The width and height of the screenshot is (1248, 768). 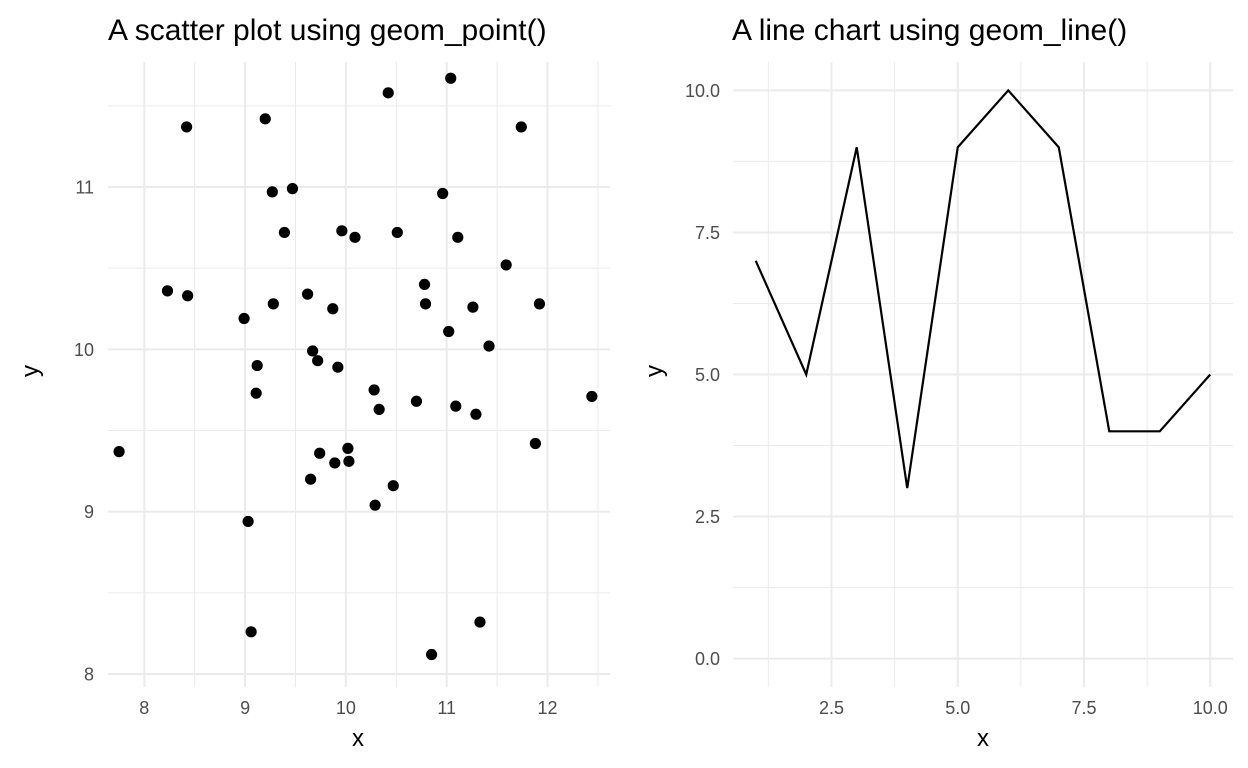 I want to click on y-tick-label: 11, so click(x=84, y=188).